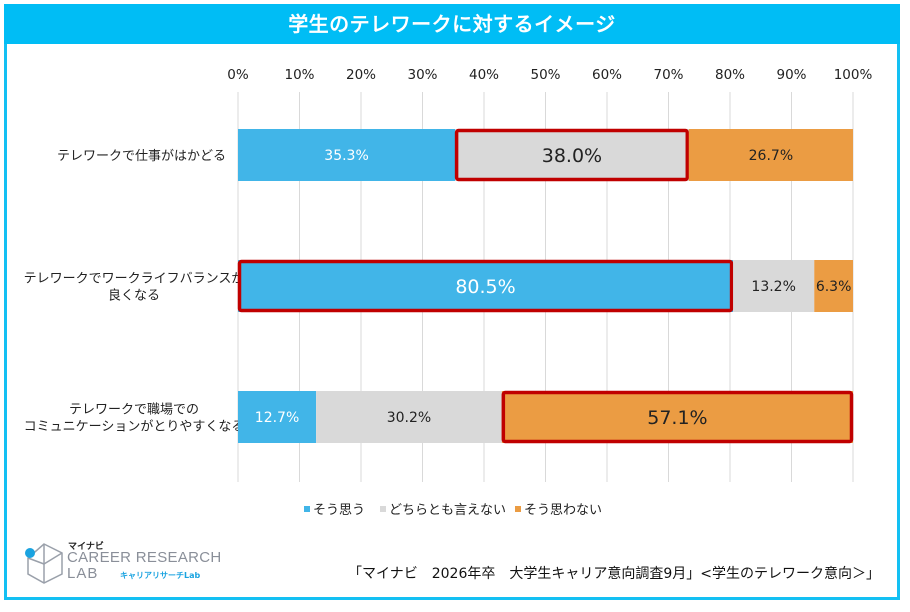 This screenshot has width=910, height=612. I want to click on category-label: テレワークでワークライフバランスが良くなる, so click(134, 288).